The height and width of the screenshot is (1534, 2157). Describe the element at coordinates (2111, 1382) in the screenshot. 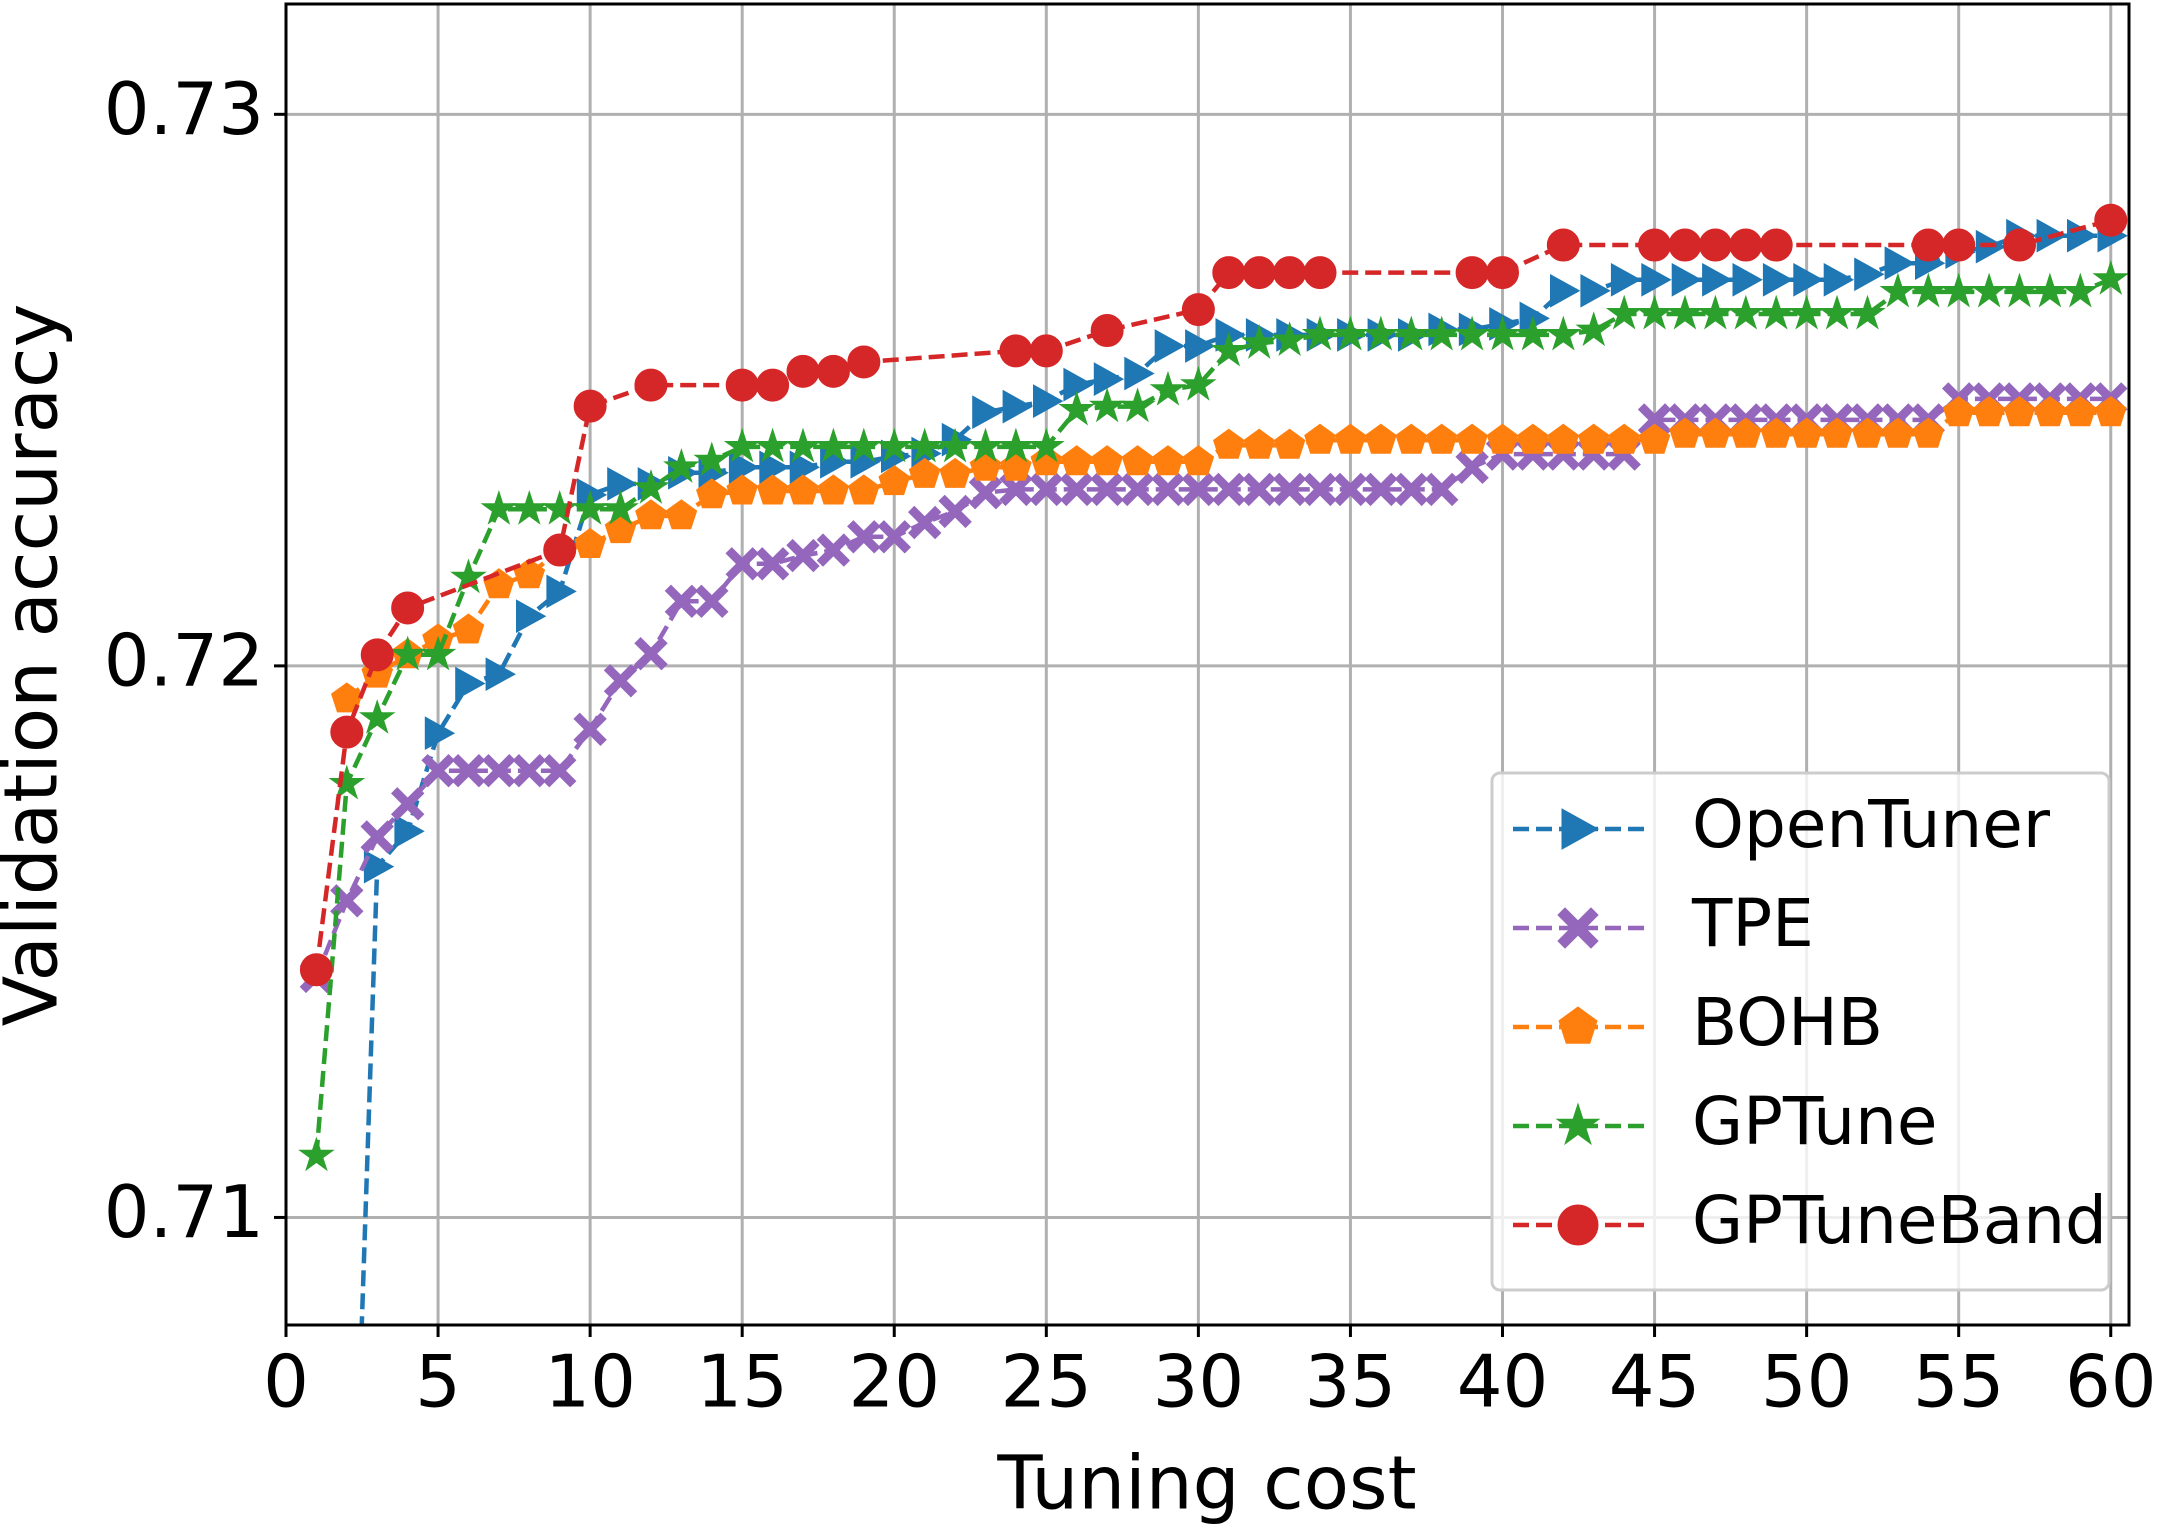

I see `x-tick-label: 60` at that location.